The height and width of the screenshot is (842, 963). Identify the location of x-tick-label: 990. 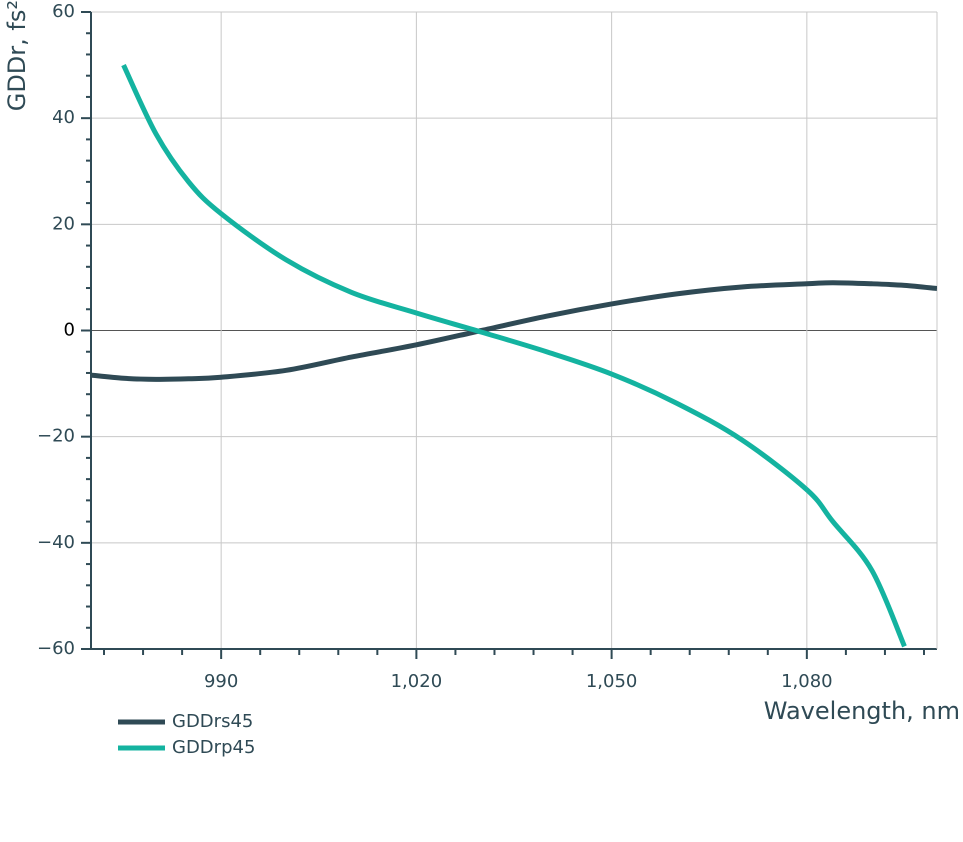
(221, 681).